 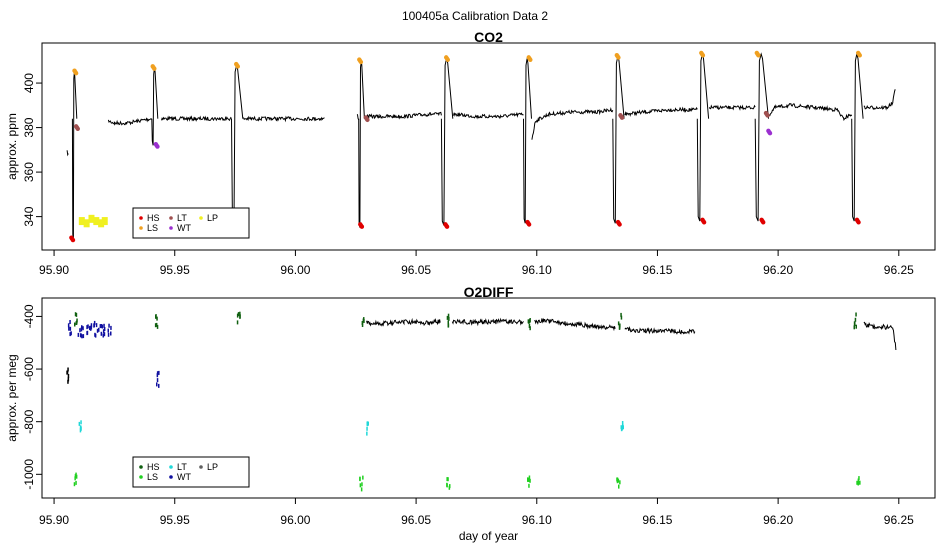 I want to click on y-tick-label: -800, so click(x=29, y=421).